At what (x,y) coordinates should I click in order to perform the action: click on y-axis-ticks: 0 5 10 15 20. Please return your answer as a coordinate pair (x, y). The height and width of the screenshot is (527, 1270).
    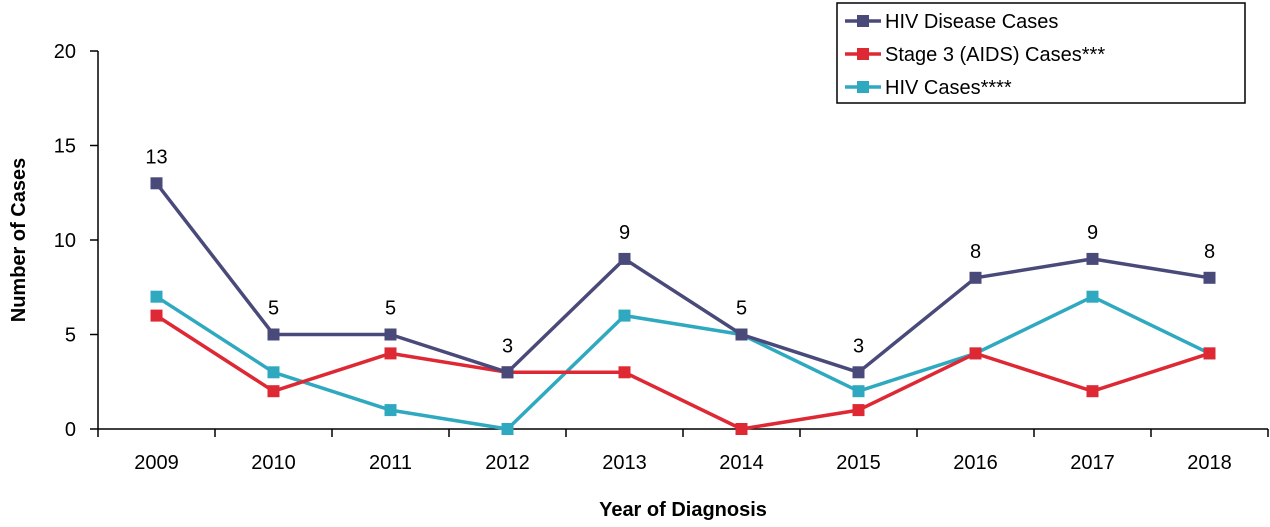
    Looking at the image, I should click on (76, 241).